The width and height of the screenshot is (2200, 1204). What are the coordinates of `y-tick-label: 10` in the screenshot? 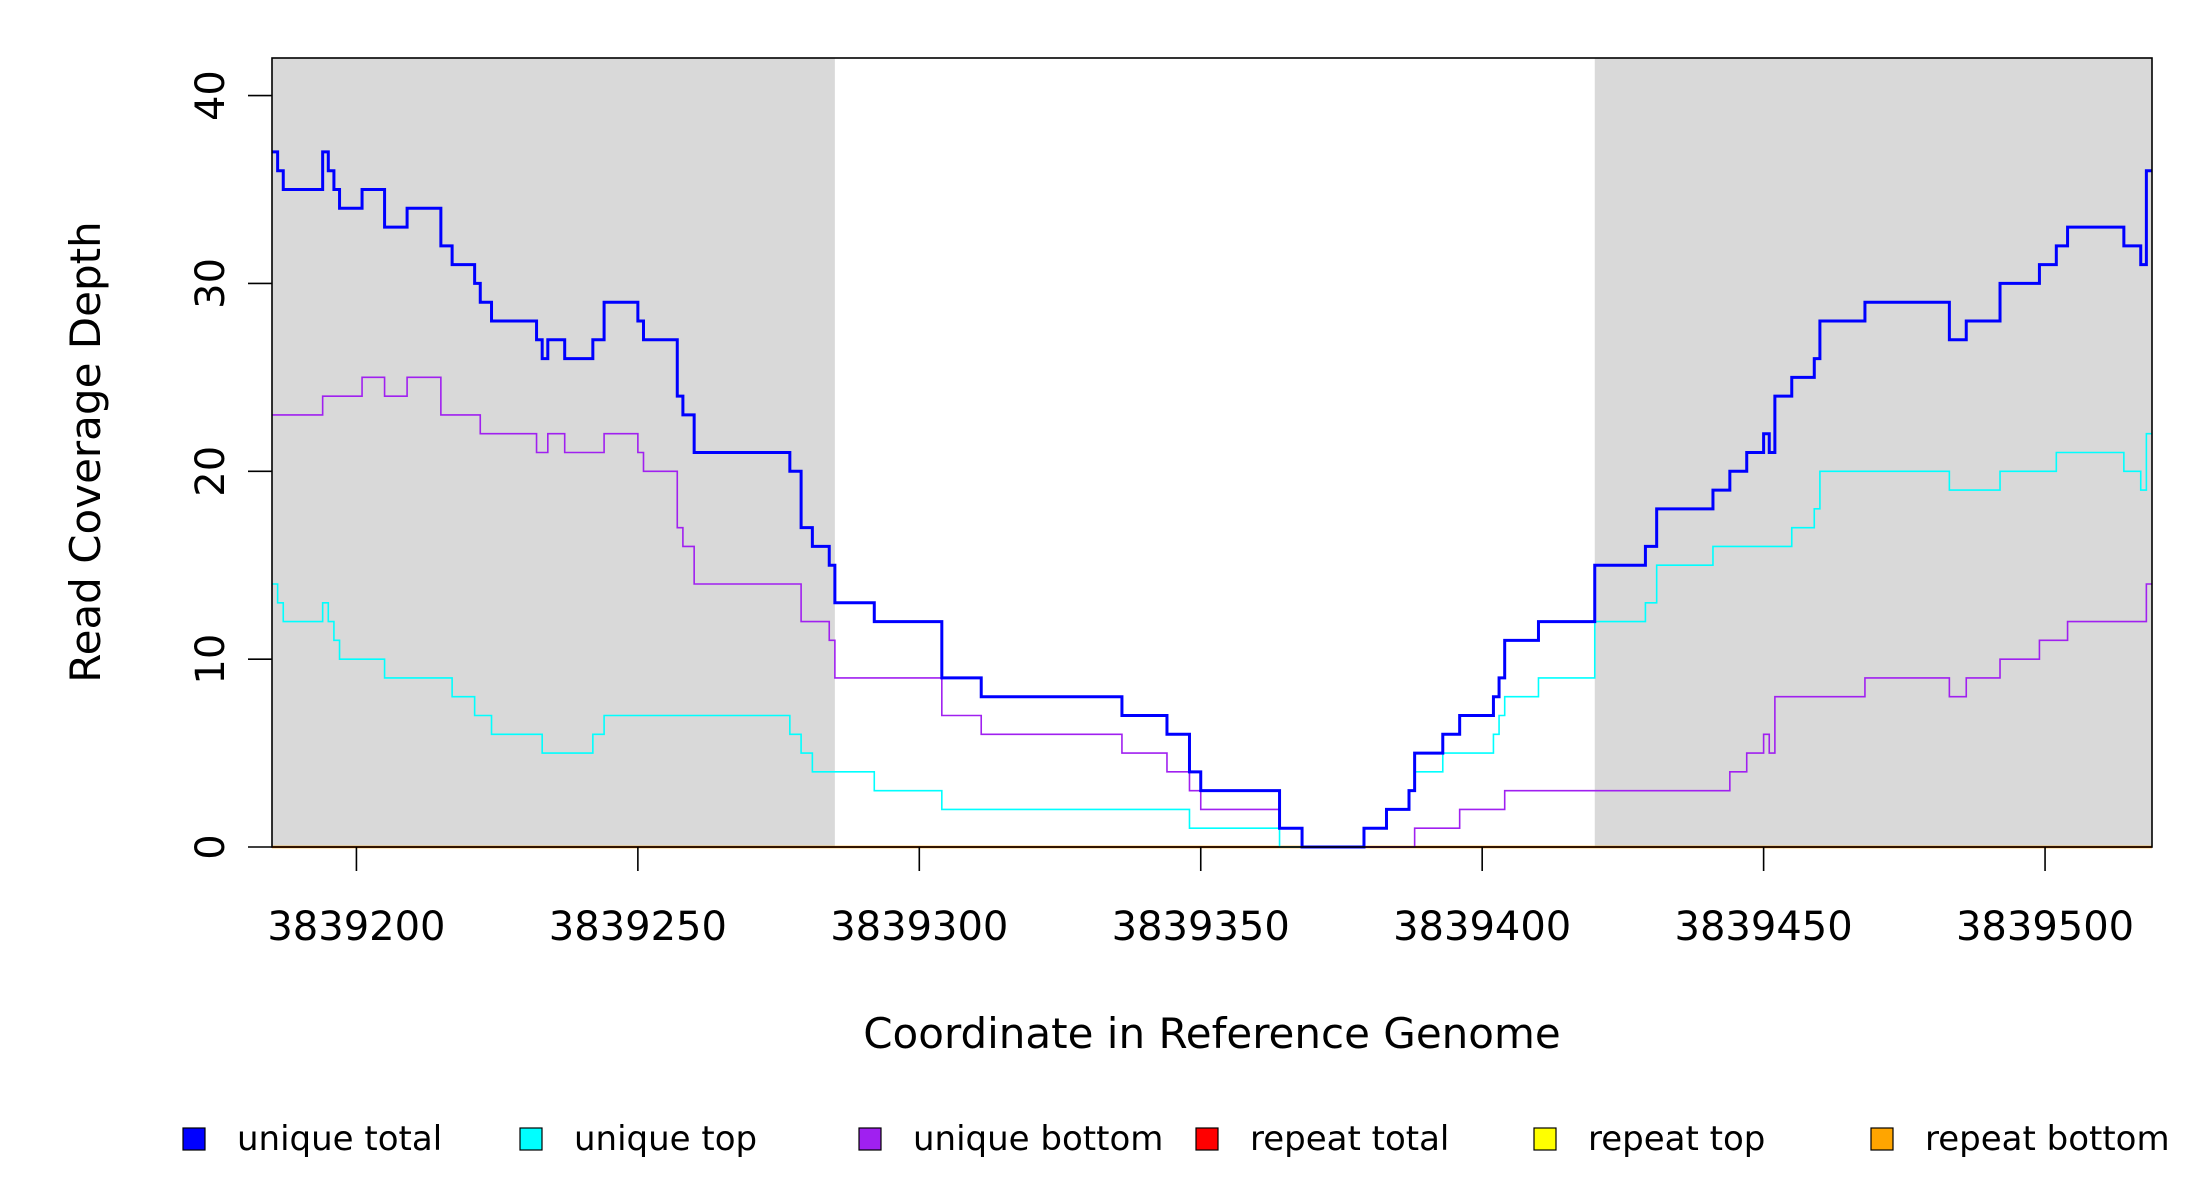 It's located at (211, 659).